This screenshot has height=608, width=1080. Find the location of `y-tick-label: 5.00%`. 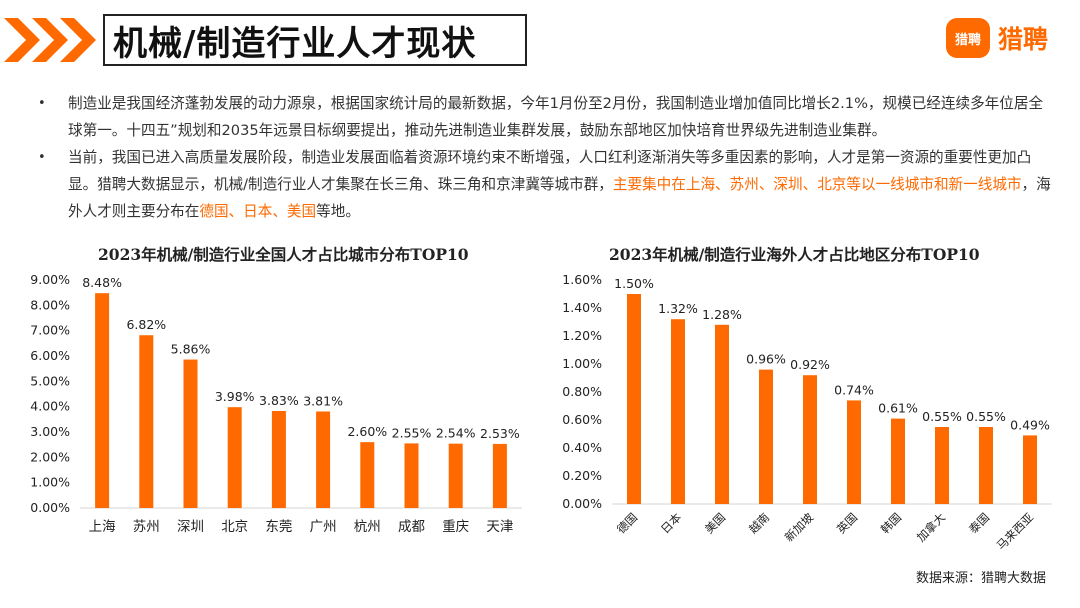

y-tick-label: 5.00% is located at coordinates (50, 380).